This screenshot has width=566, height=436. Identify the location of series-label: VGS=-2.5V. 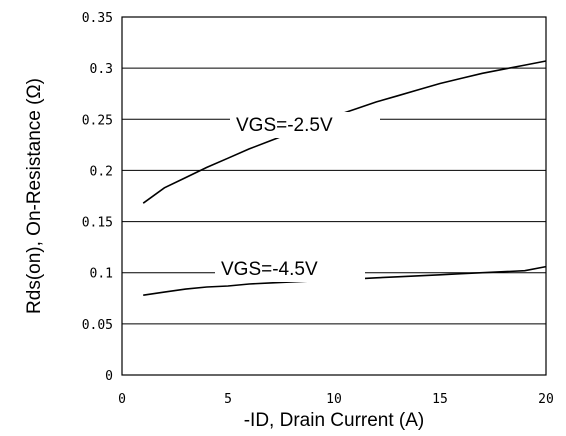
(284, 125).